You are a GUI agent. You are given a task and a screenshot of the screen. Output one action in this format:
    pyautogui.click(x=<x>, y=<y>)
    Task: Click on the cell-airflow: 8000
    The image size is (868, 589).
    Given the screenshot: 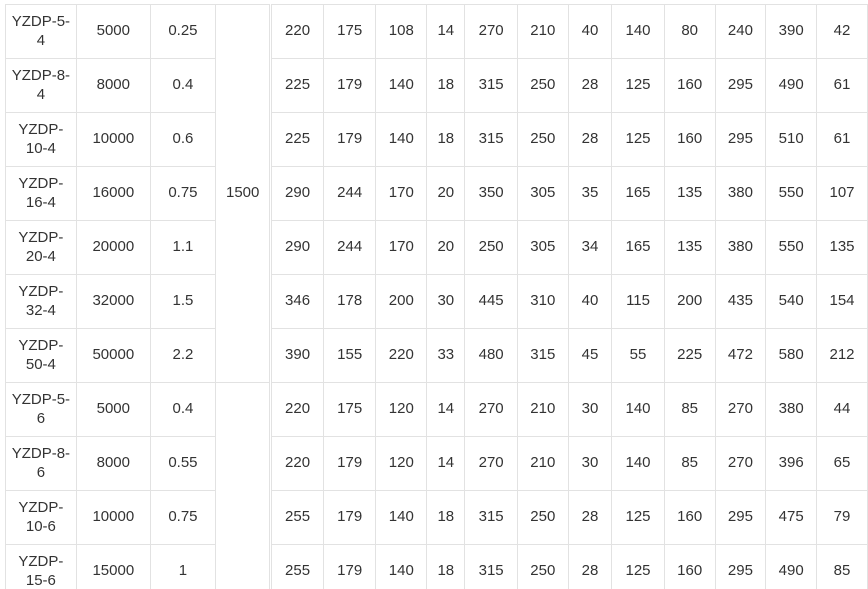 What is the action you would take?
    pyautogui.click(x=113, y=85)
    